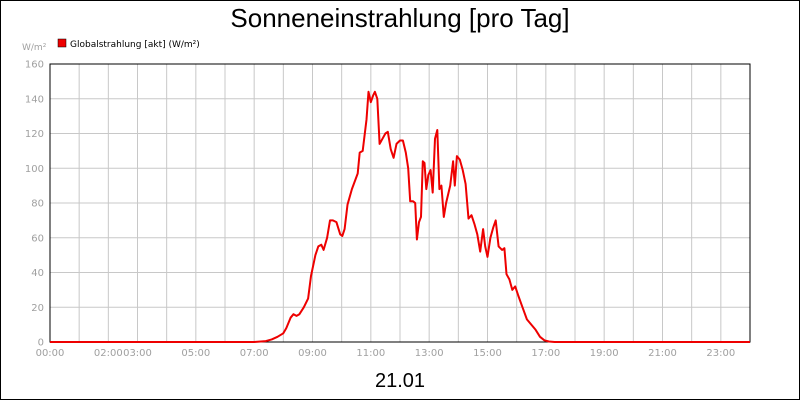  What do you see at coordinates (545, 353) in the screenshot?
I see `x-tick-label: 17:00` at bounding box center [545, 353].